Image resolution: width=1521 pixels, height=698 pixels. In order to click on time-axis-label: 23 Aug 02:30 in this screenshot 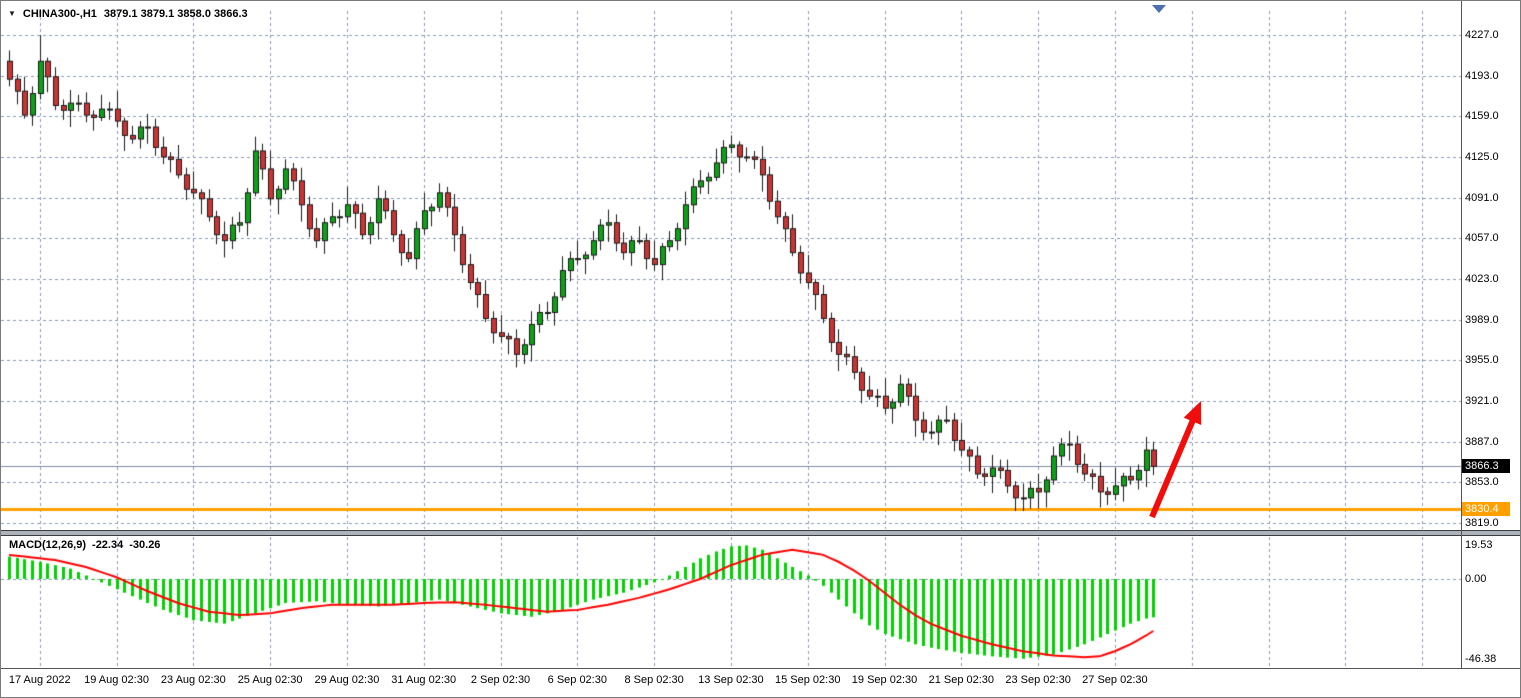, I will do `click(193, 680)`.